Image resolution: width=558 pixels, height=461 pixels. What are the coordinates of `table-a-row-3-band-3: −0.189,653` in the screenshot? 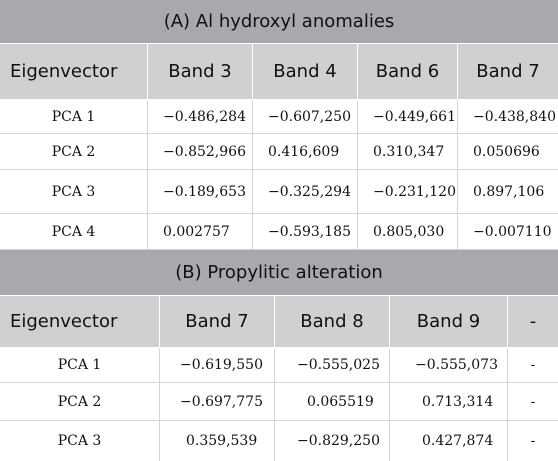 It's located at (200, 192).